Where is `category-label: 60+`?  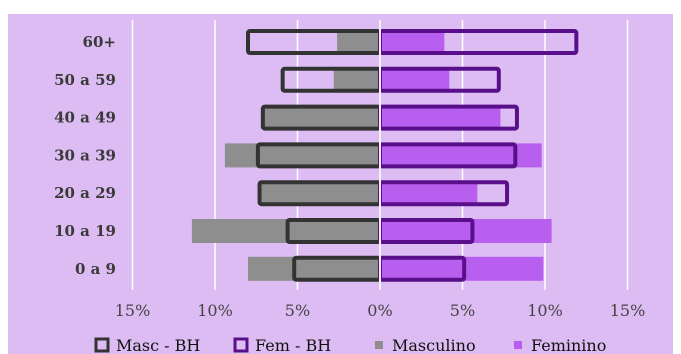
category-label: 60+ is located at coordinates (99, 42).